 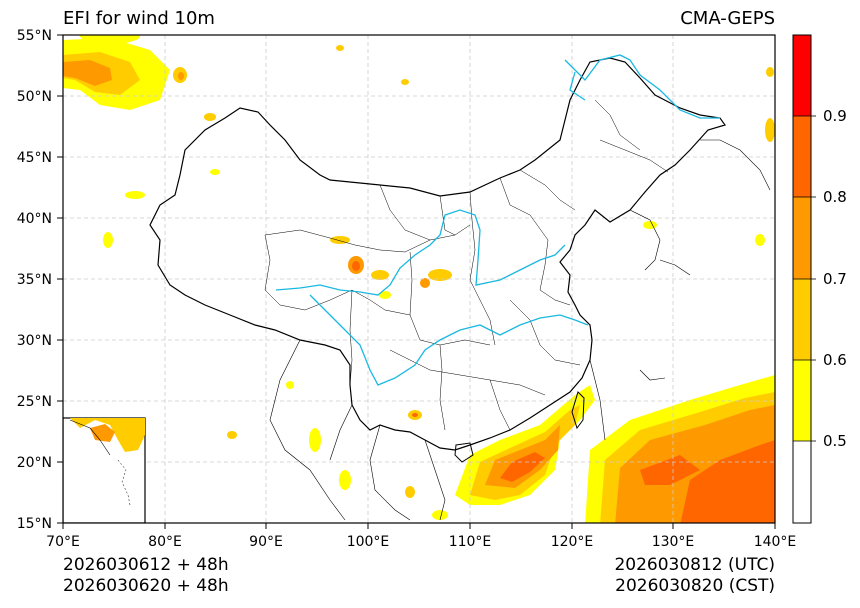 I want to click on lon-tick-label: 70°E, so click(x=63, y=542).